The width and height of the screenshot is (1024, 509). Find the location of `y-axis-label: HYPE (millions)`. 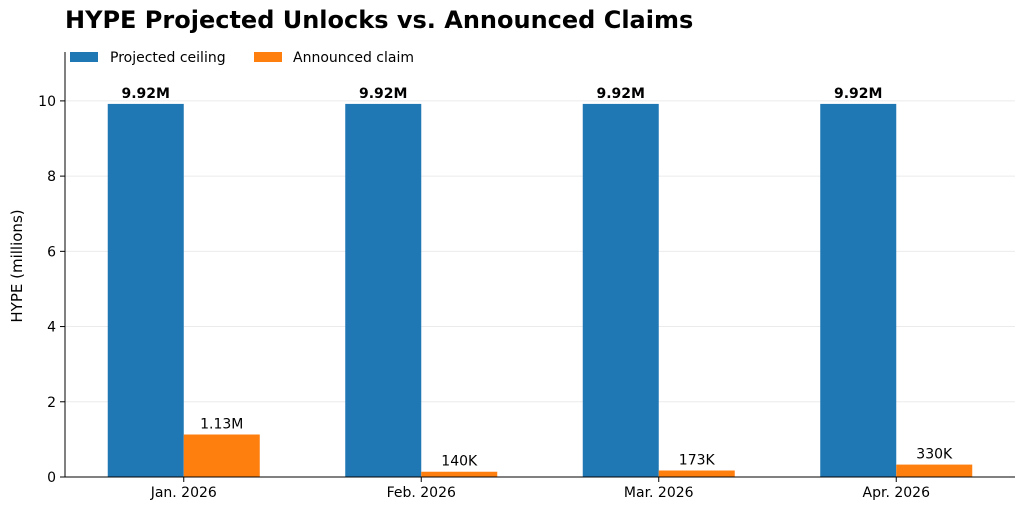

y-axis-label: HYPE (millions) is located at coordinates (17, 265).